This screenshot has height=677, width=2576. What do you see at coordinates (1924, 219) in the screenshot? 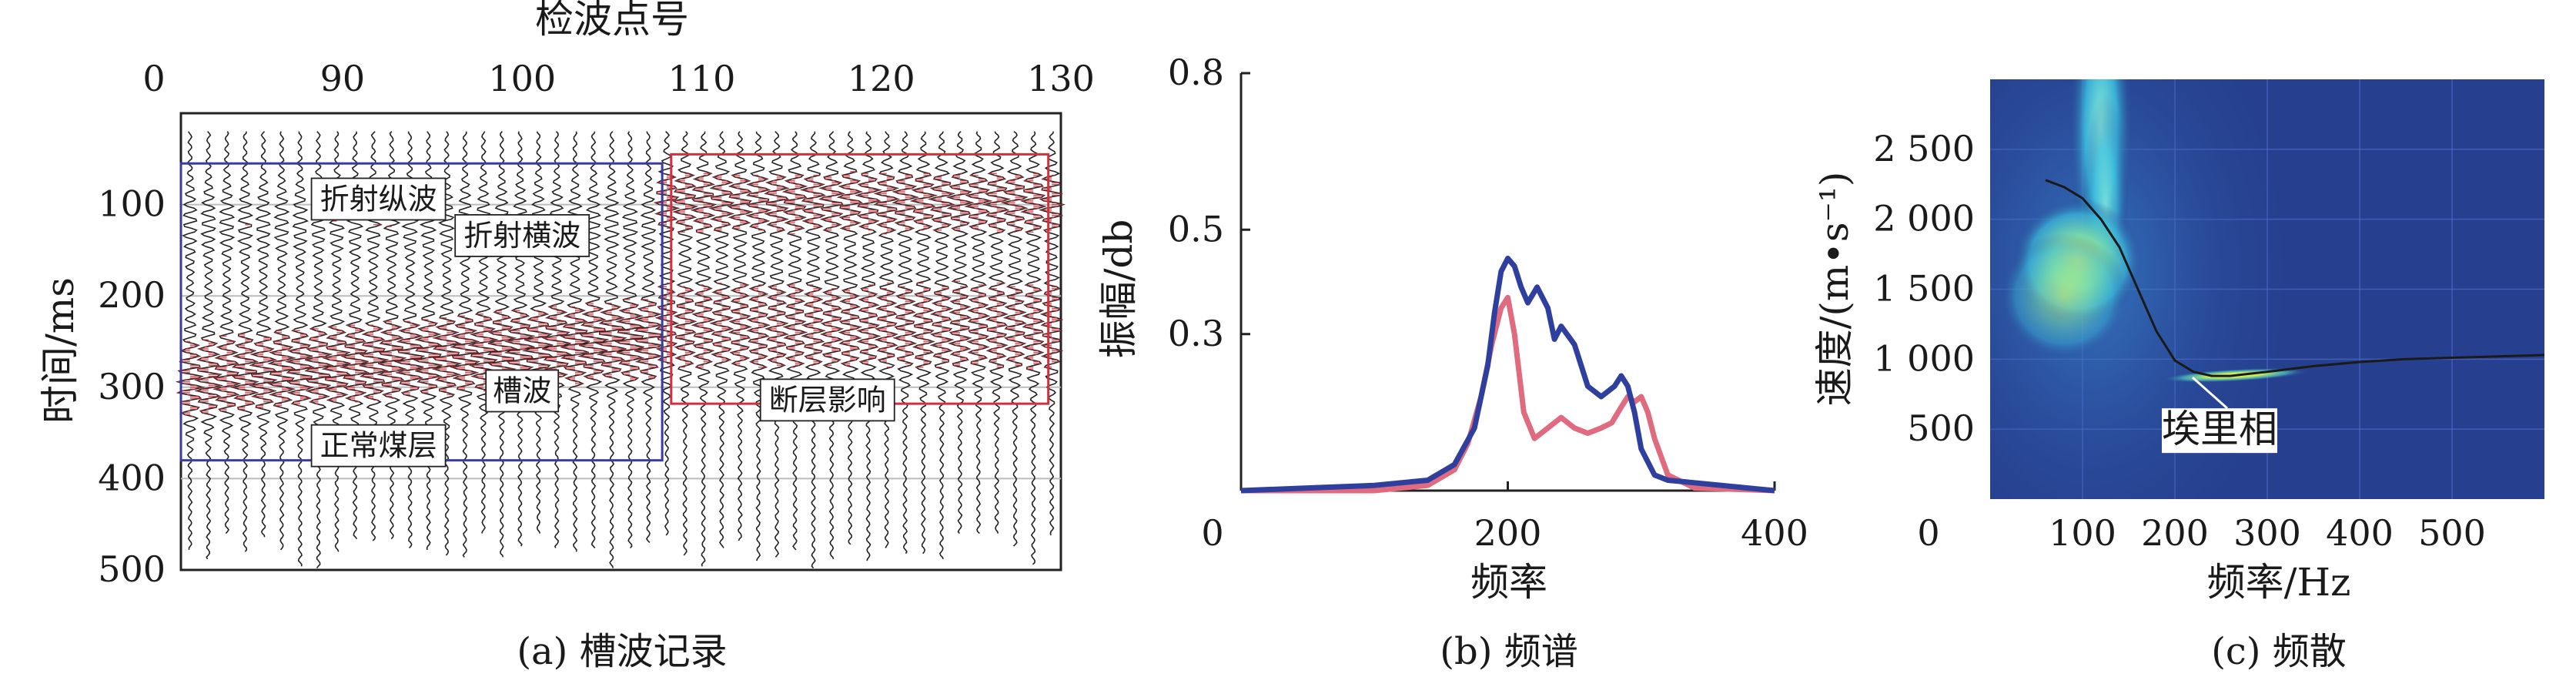
I see `panel-c-y-tick-label: 2 000` at bounding box center [1924, 219].